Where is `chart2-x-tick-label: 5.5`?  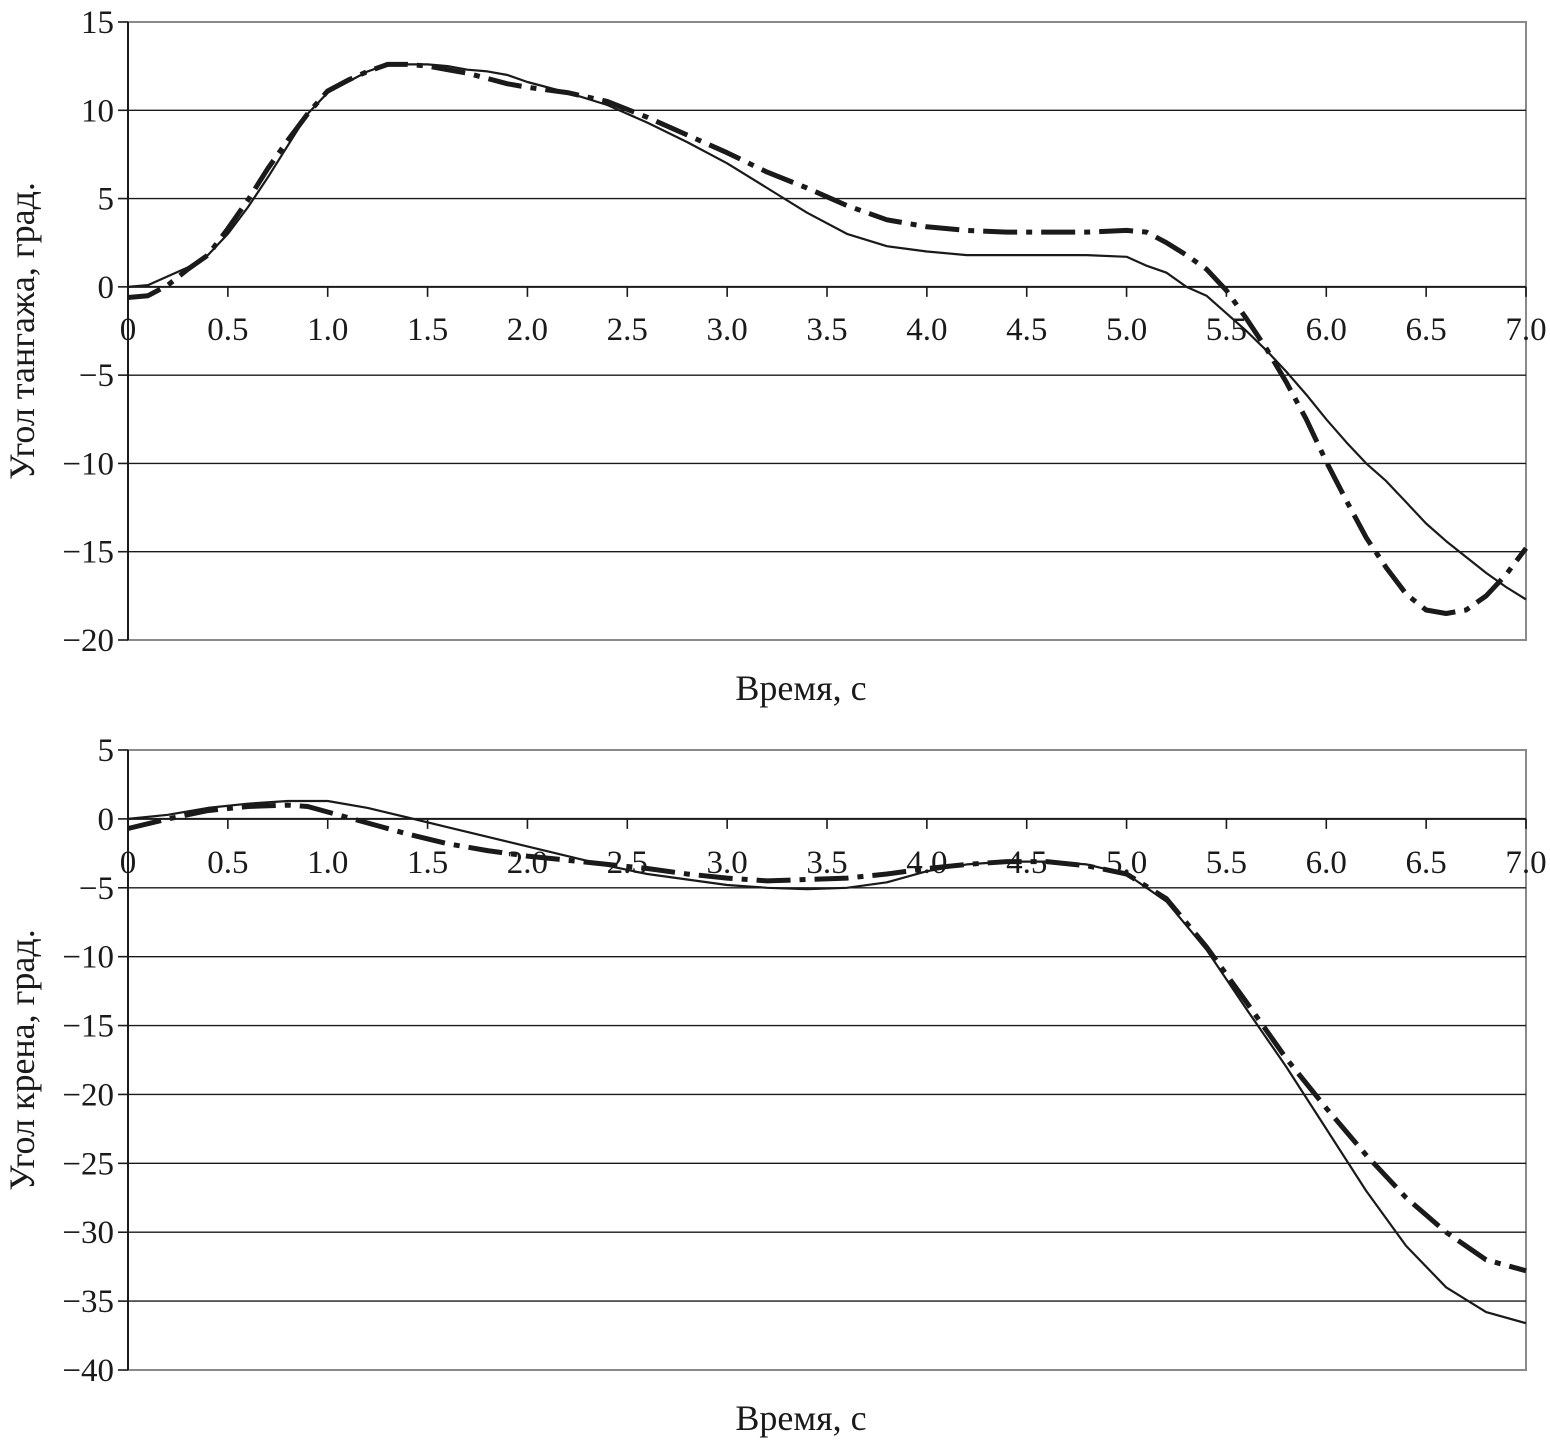
chart2-x-tick-label: 5.5 is located at coordinates (1226, 863).